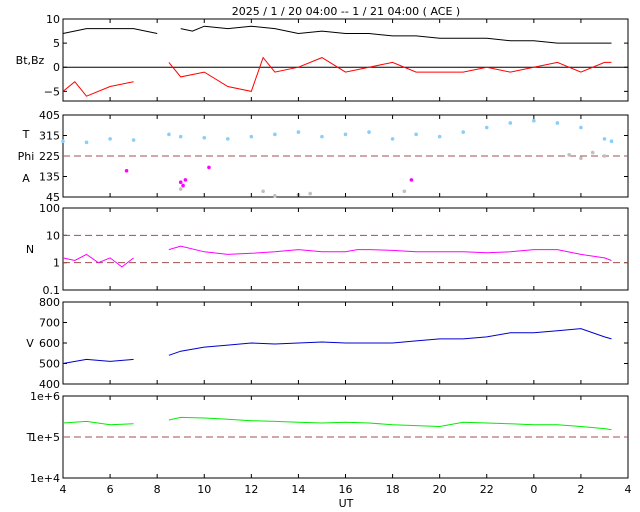 This screenshot has height=512, width=640. I want to click on y-tick-label: 800, so click(49, 302).